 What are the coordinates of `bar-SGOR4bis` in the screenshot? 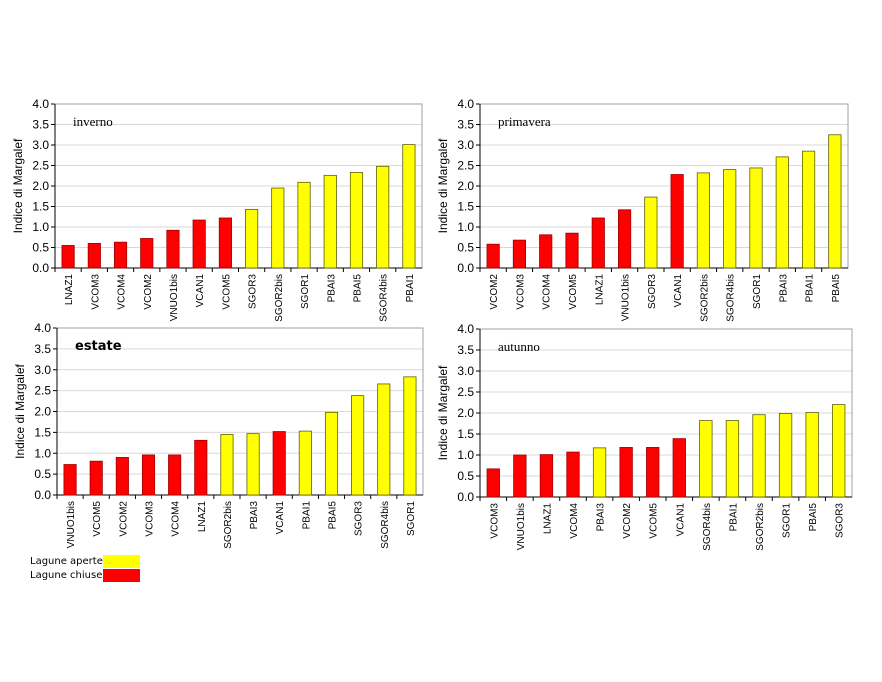 It's located at (383, 217).